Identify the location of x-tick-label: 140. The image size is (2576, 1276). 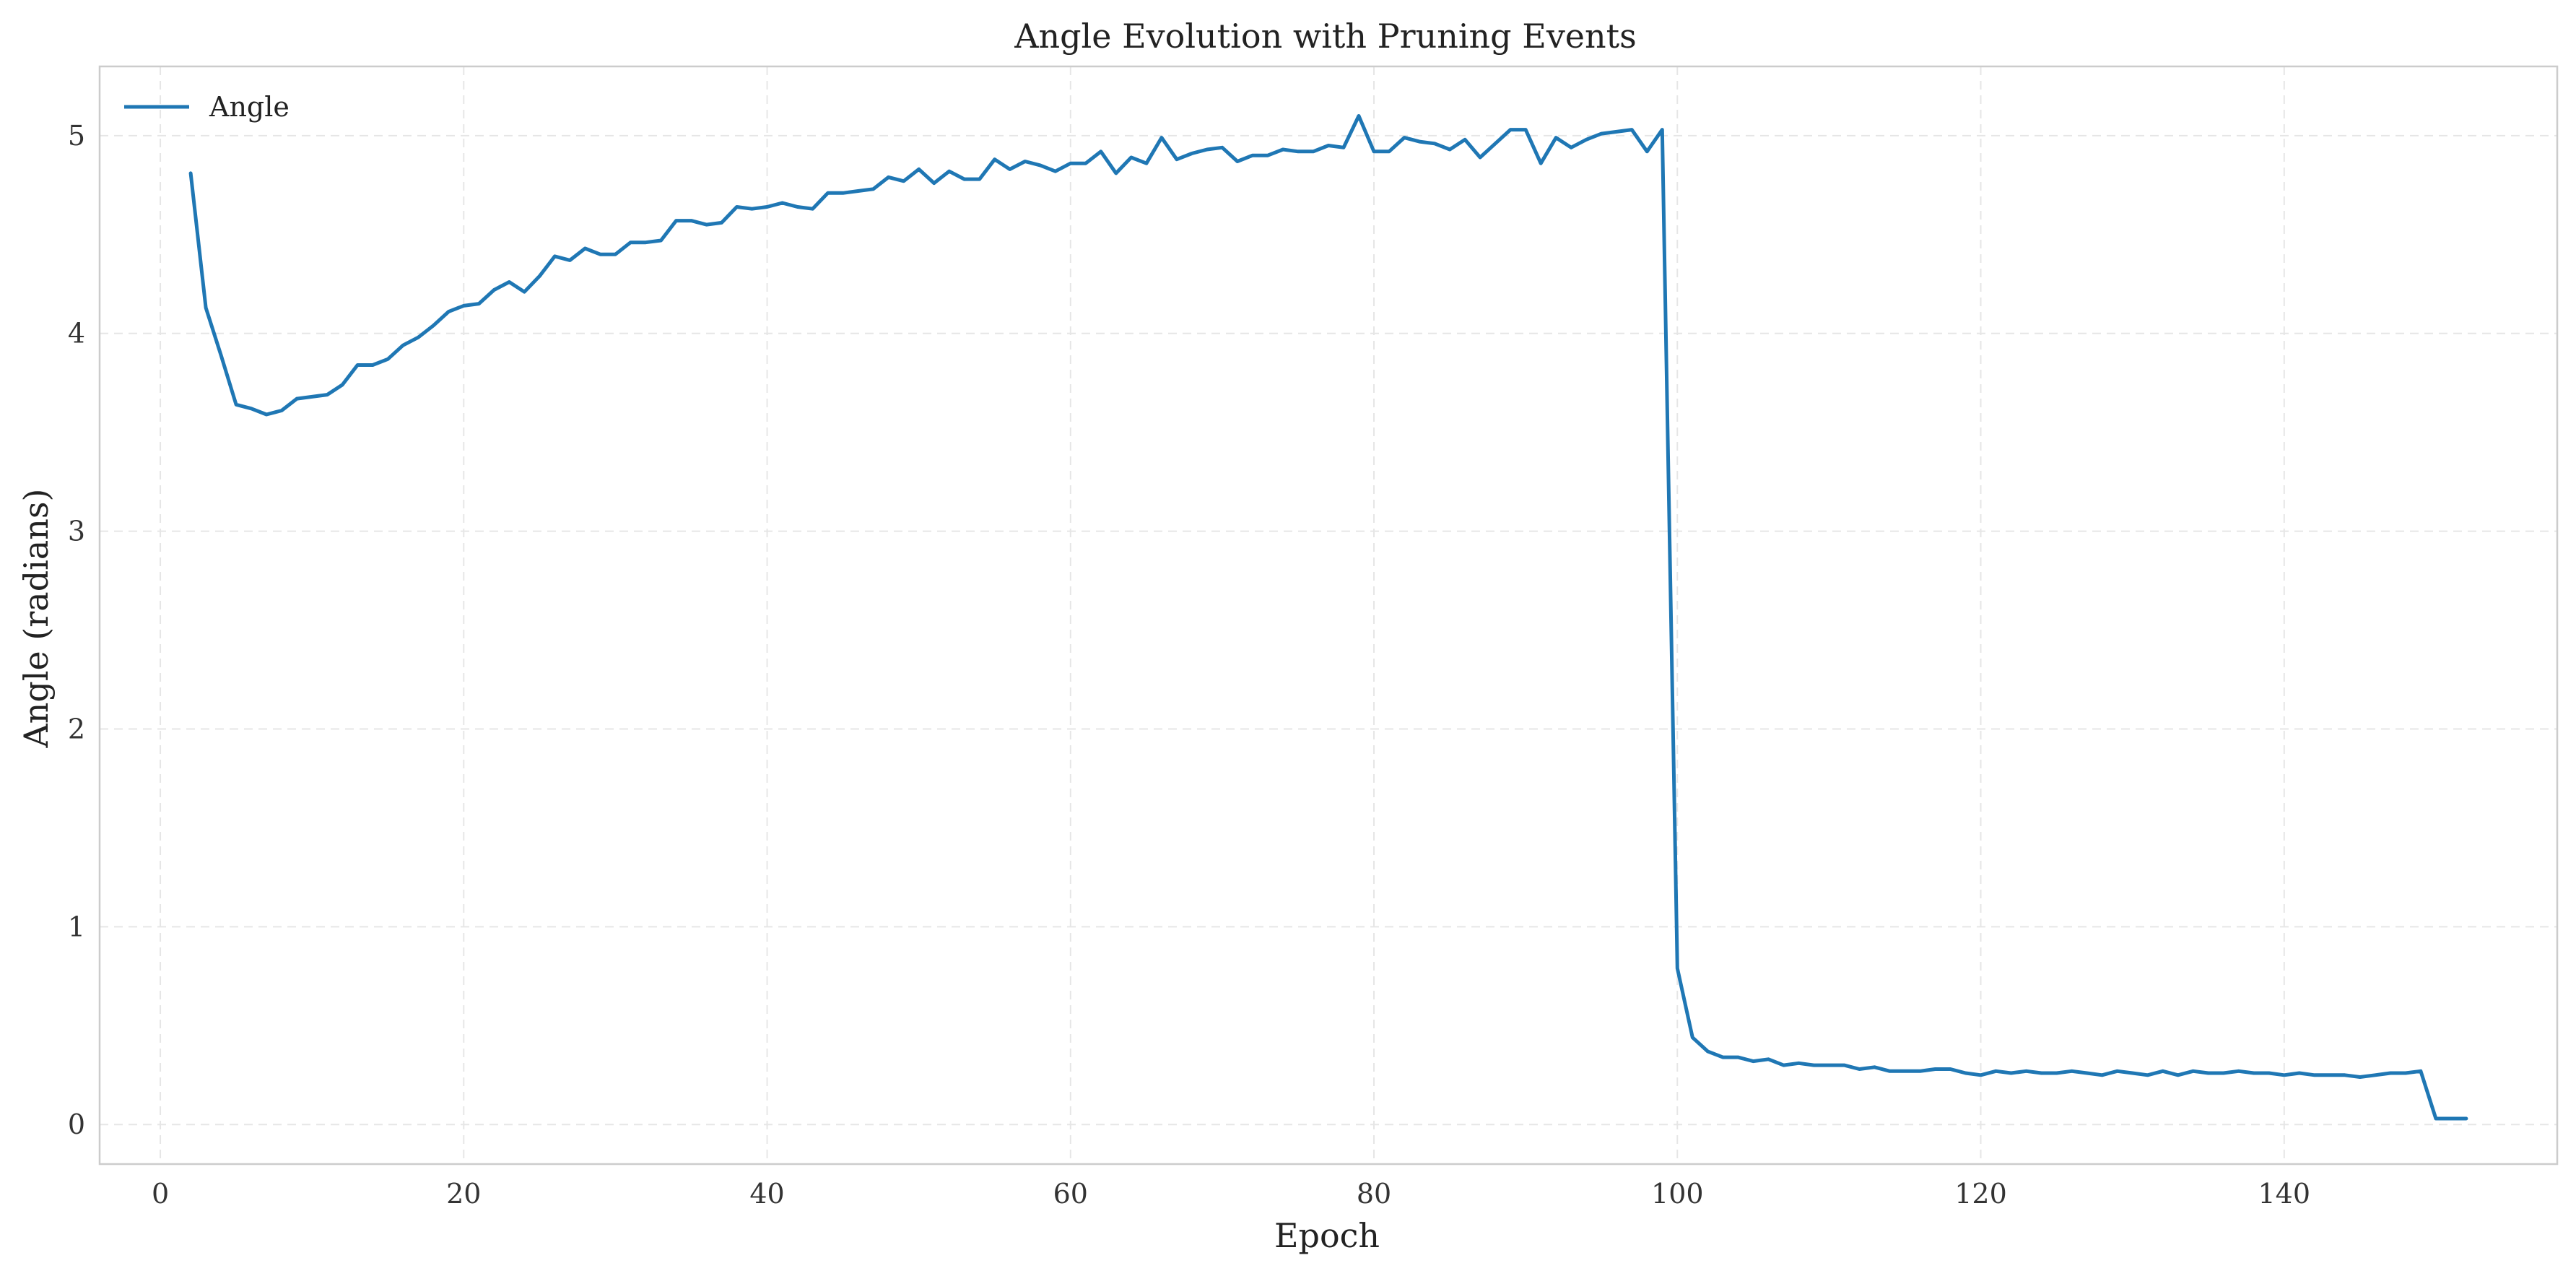
(2284, 1194).